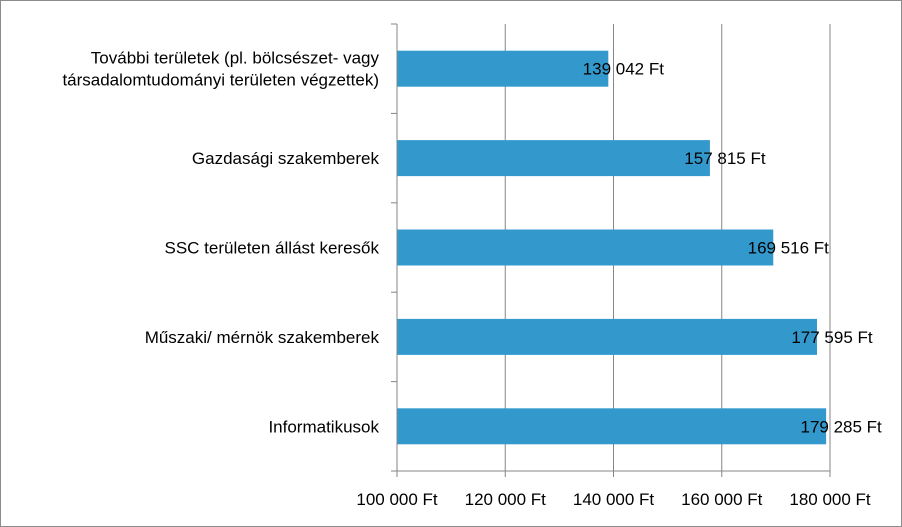 The width and height of the screenshot is (902, 527). What do you see at coordinates (830, 499) in the screenshot?
I see `x-tick-label: 180 000 Ft` at bounding box center [830, 499].